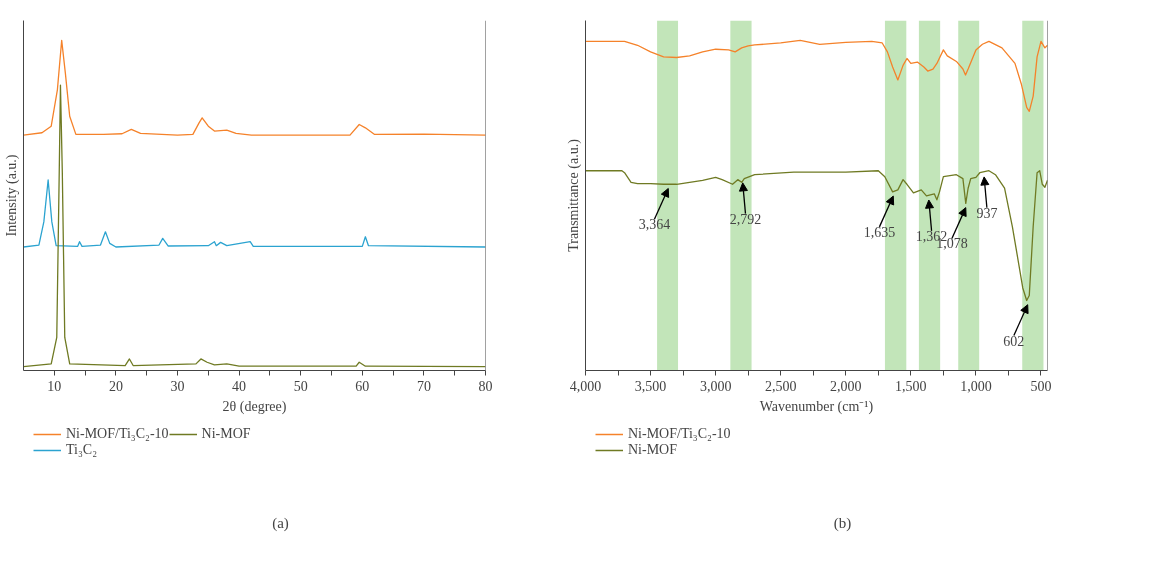 This screenshot has height=568, width=1153. Describe the element at coordinates (976, 386) in the screenshot. I see `x-tick-label: 1,000` at that location.